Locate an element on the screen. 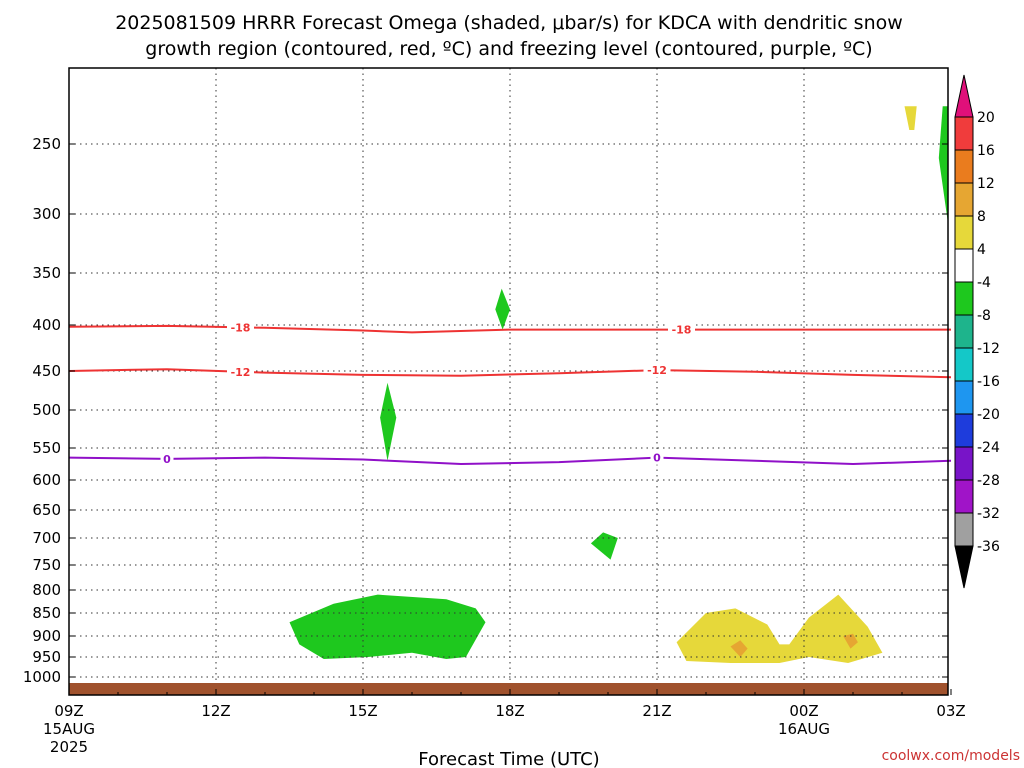 The height and width of the screenshot is (768, 1024). y-tick-label-700: 700 is located at coordinates (46, 538).